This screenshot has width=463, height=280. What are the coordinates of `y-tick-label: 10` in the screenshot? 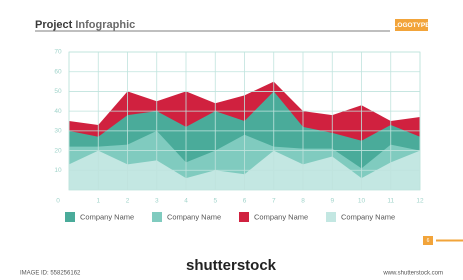 It's located at (58, 170).